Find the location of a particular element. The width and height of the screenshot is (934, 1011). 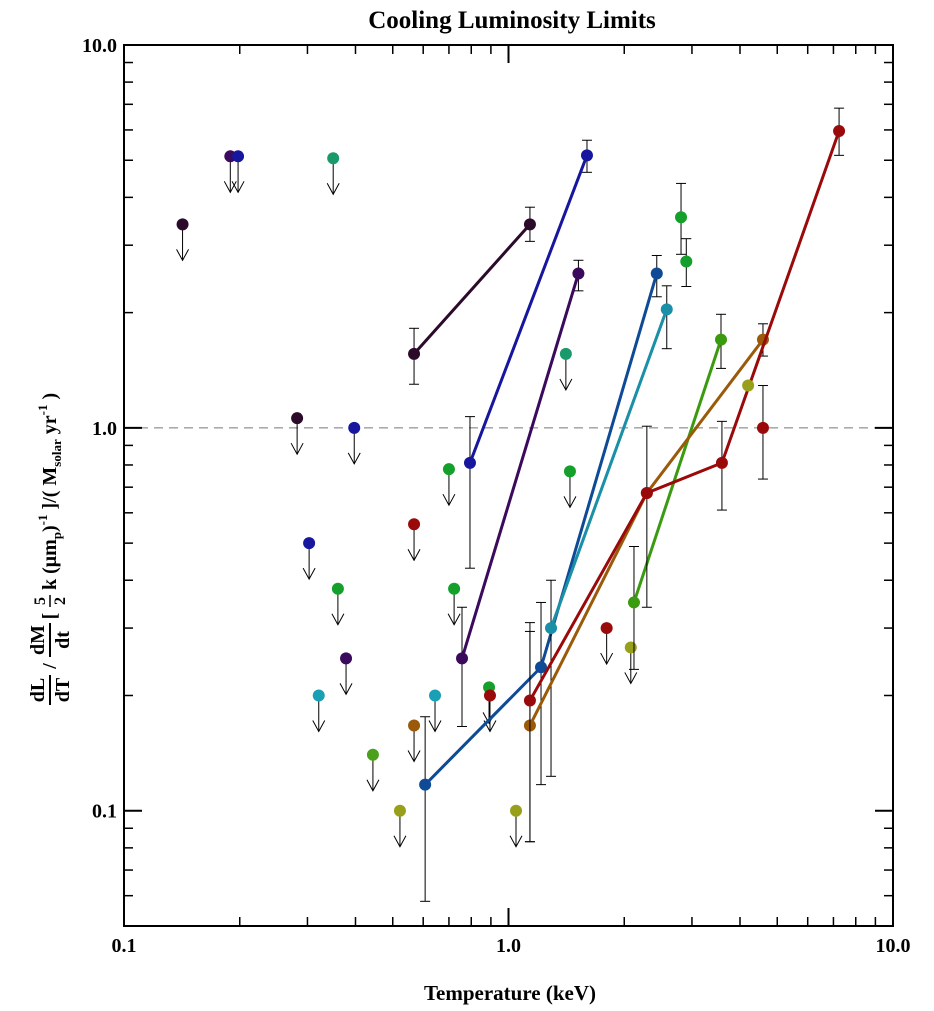

y-label-text: k (μmp)-1 ]/( Msolar yr-1 ) is located at coordinates (49, 491).